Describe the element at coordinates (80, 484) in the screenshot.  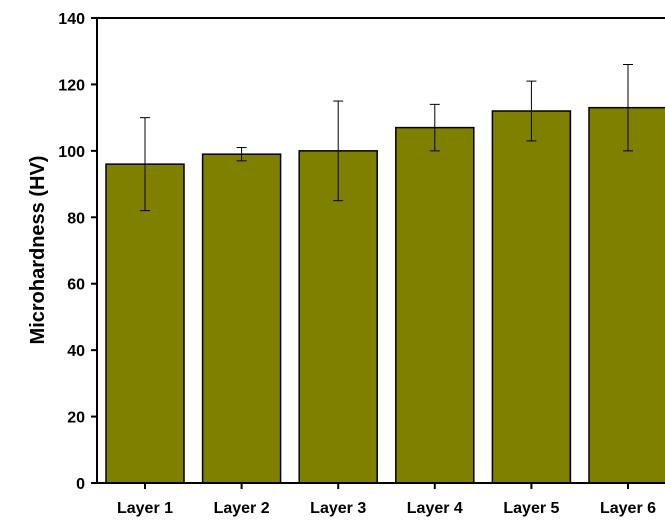
I see `y-tick-label: 0` at that location.